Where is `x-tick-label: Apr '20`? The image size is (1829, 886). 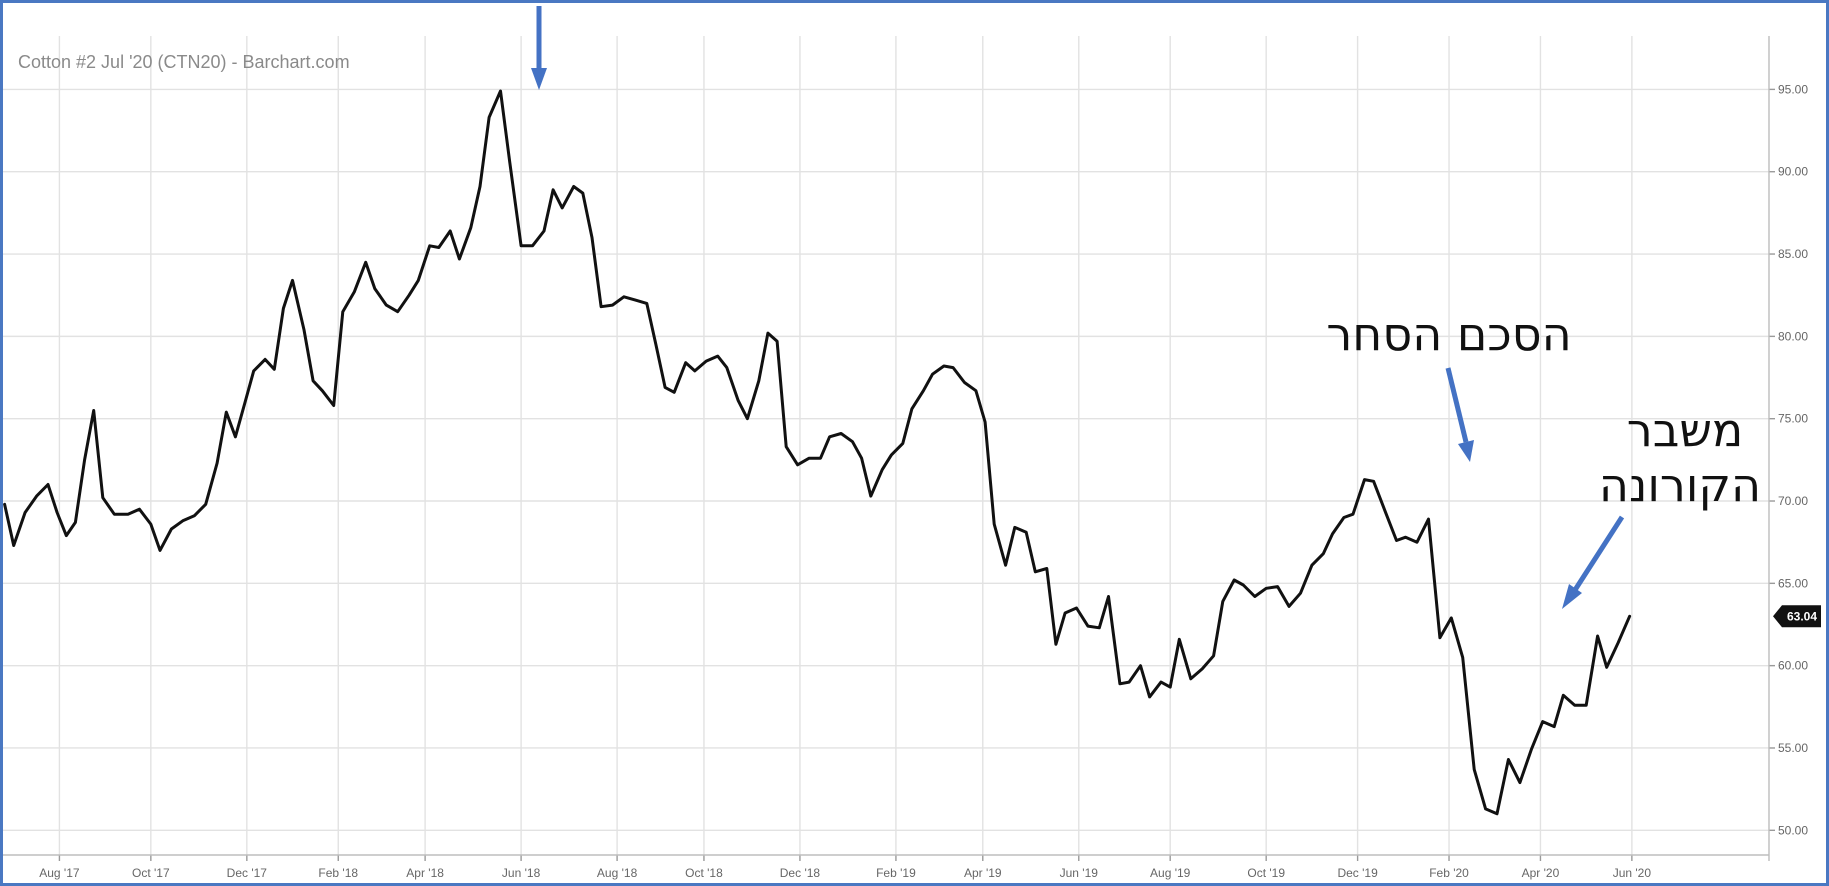
x-tick-label: Apr '20 is located at coordinates (1541, 873).